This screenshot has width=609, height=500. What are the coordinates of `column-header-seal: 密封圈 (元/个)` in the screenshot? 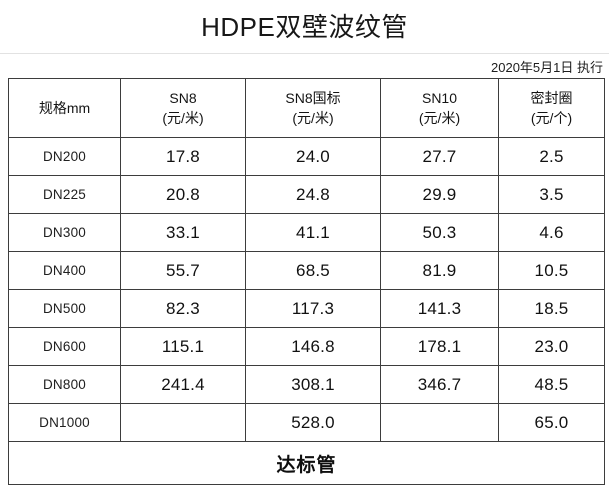 It's located at (551, 108).